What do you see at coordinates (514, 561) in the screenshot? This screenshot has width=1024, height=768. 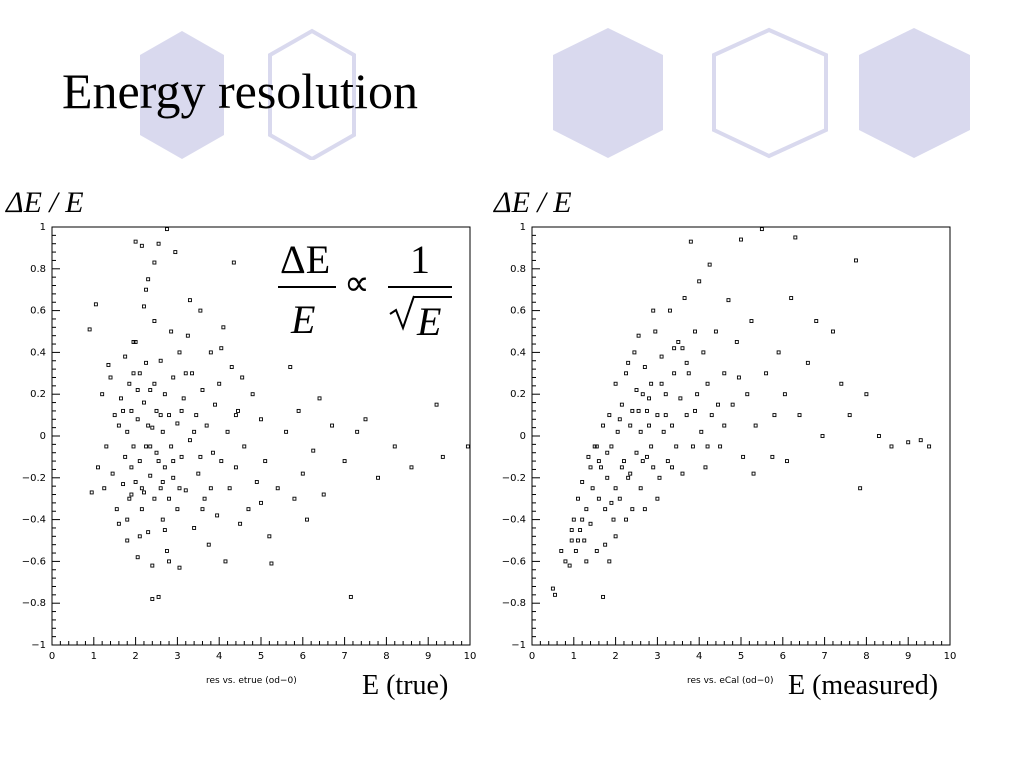 I see `y-tick-label: −0.6` at bounding box center [514, 561].